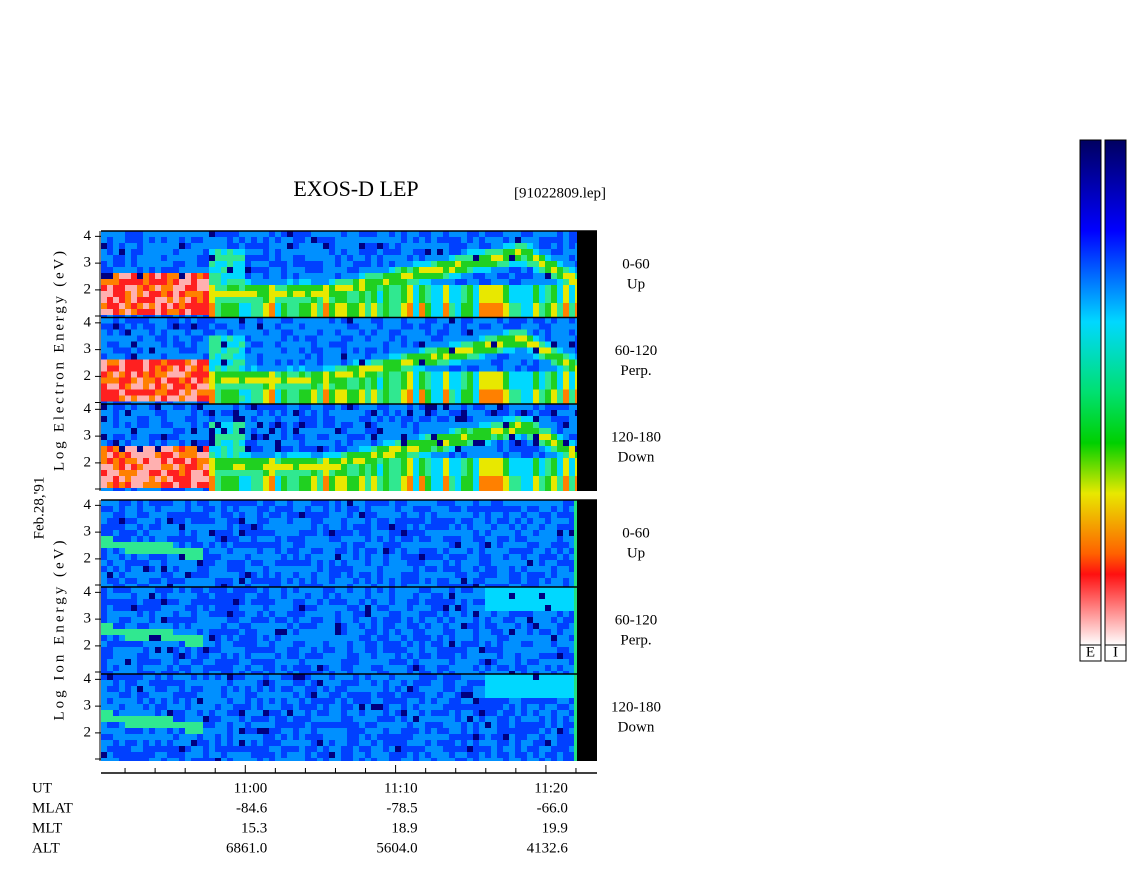  Describe the element at coordinates (560, 193) in the screenshot. I see `file-label: [91022809.lep]` at that location.